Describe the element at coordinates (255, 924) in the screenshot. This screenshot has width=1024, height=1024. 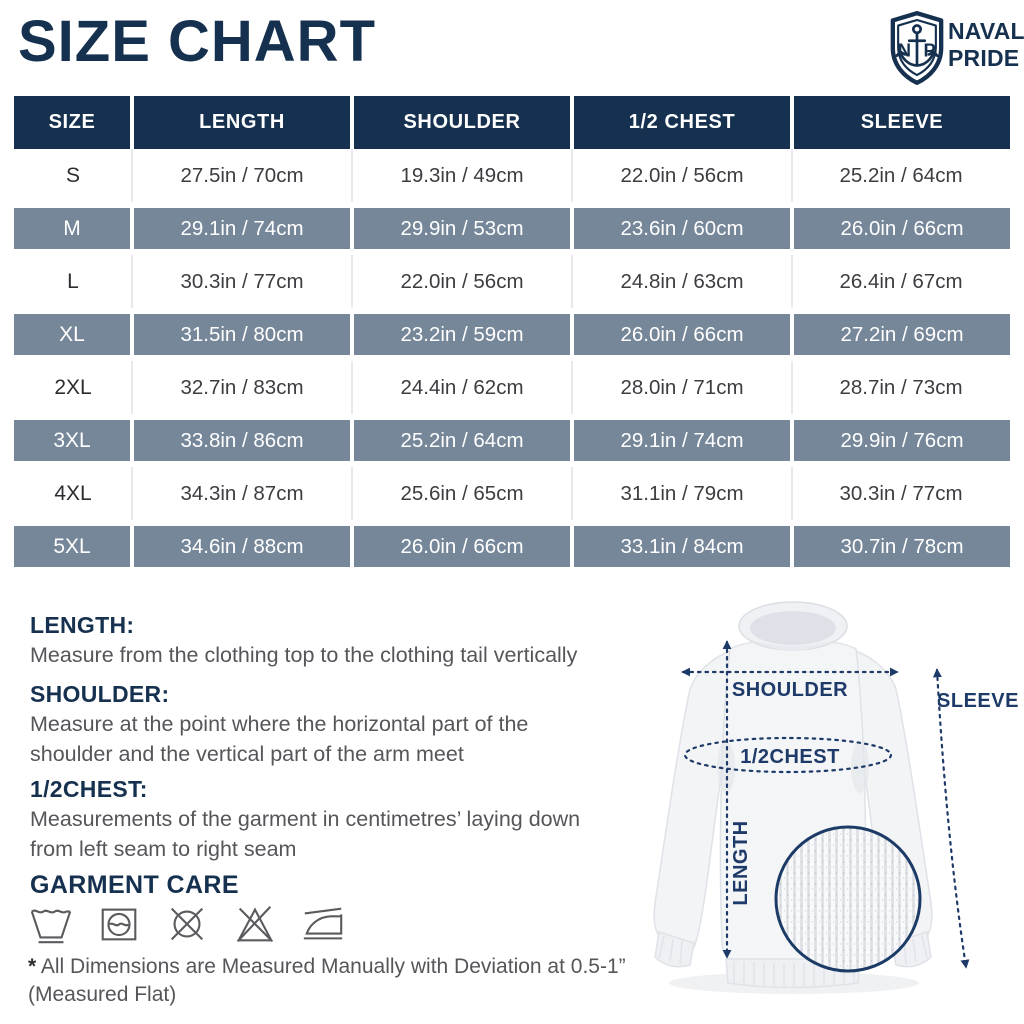
I see `do-not-bleach-icon` at that location.